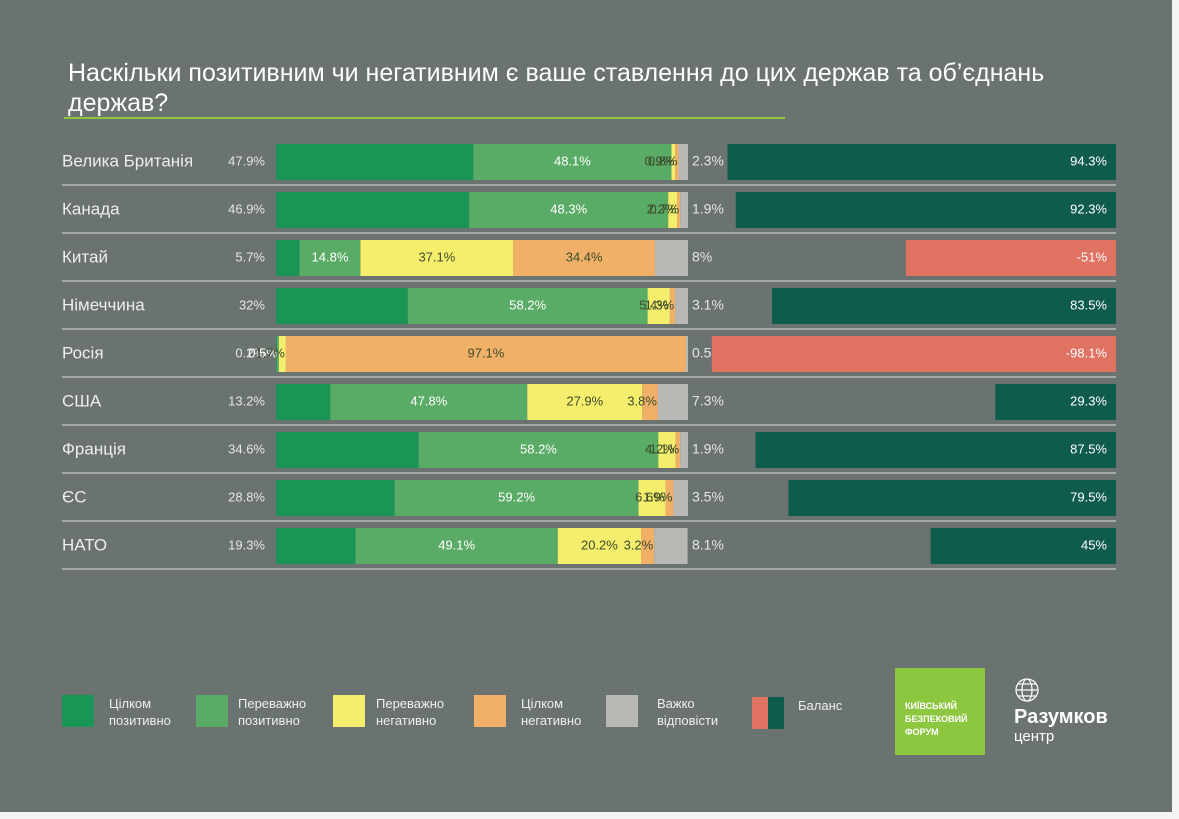 The height and width of the screenshot is (819, 1179). What do you see at coordinates (654, 304) in the screenshot?
I see `value-label: 5.4%` at bounding box center [654, 304].